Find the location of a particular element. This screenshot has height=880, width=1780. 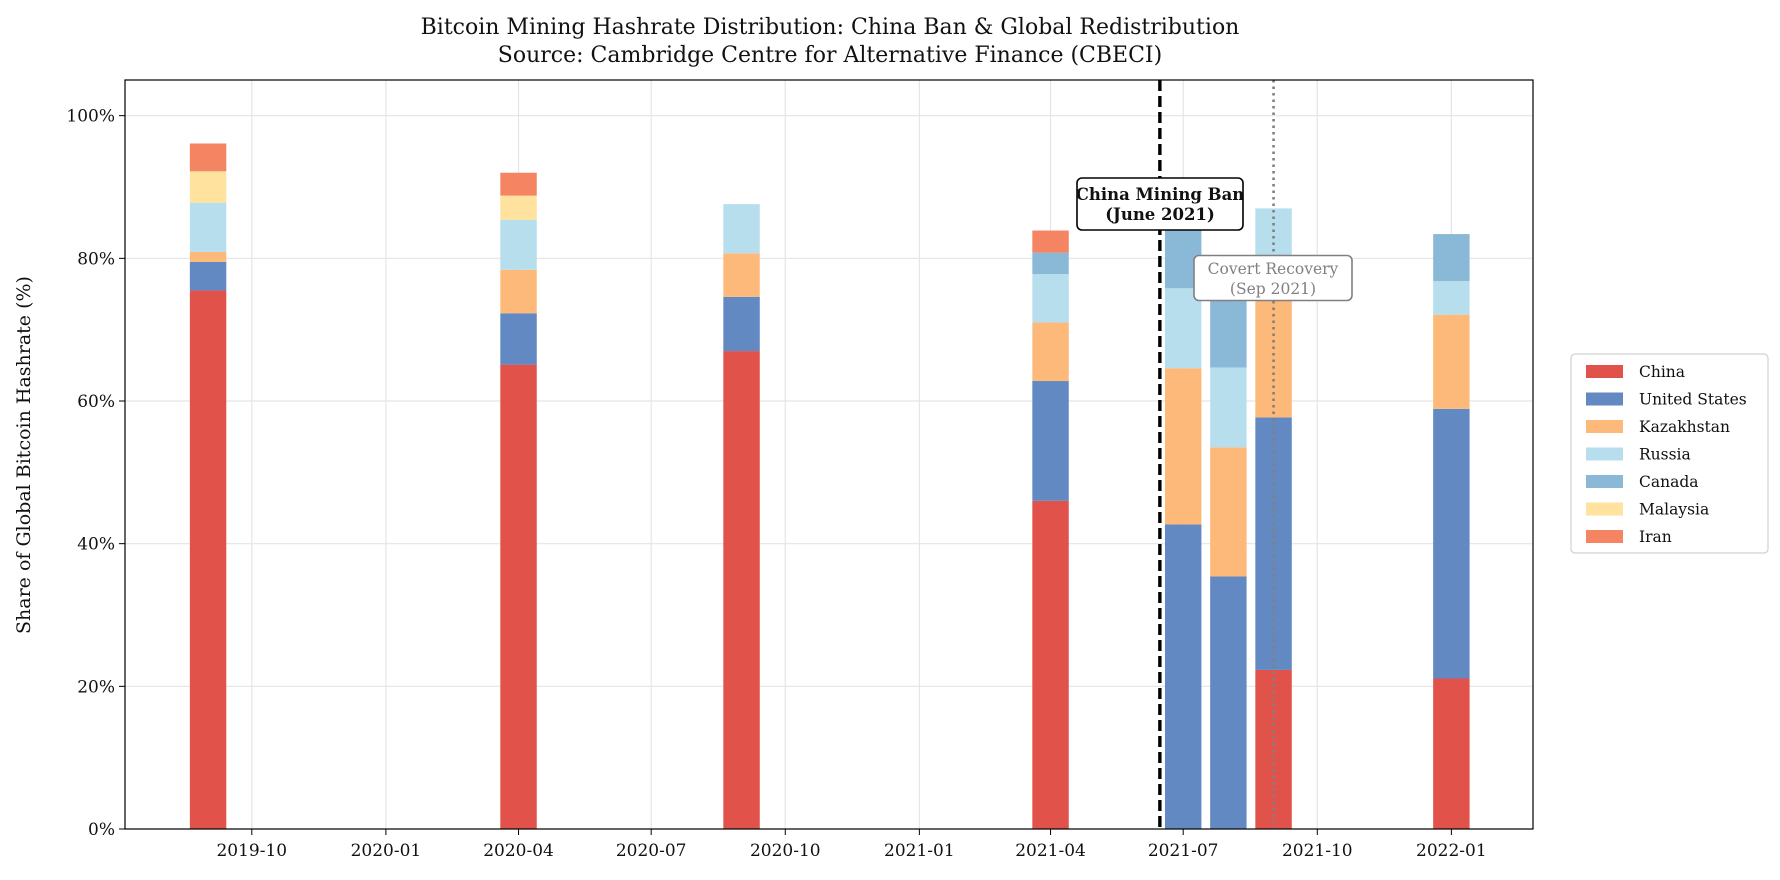

legend-label: Iran is located at coordinates (1655, 537).